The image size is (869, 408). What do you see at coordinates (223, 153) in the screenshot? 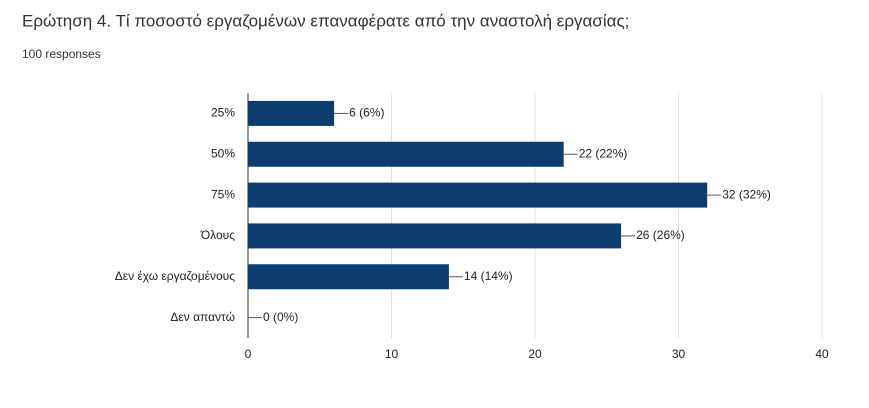
I see `y-tick-label: 50%` at bounding box center [223, 153].